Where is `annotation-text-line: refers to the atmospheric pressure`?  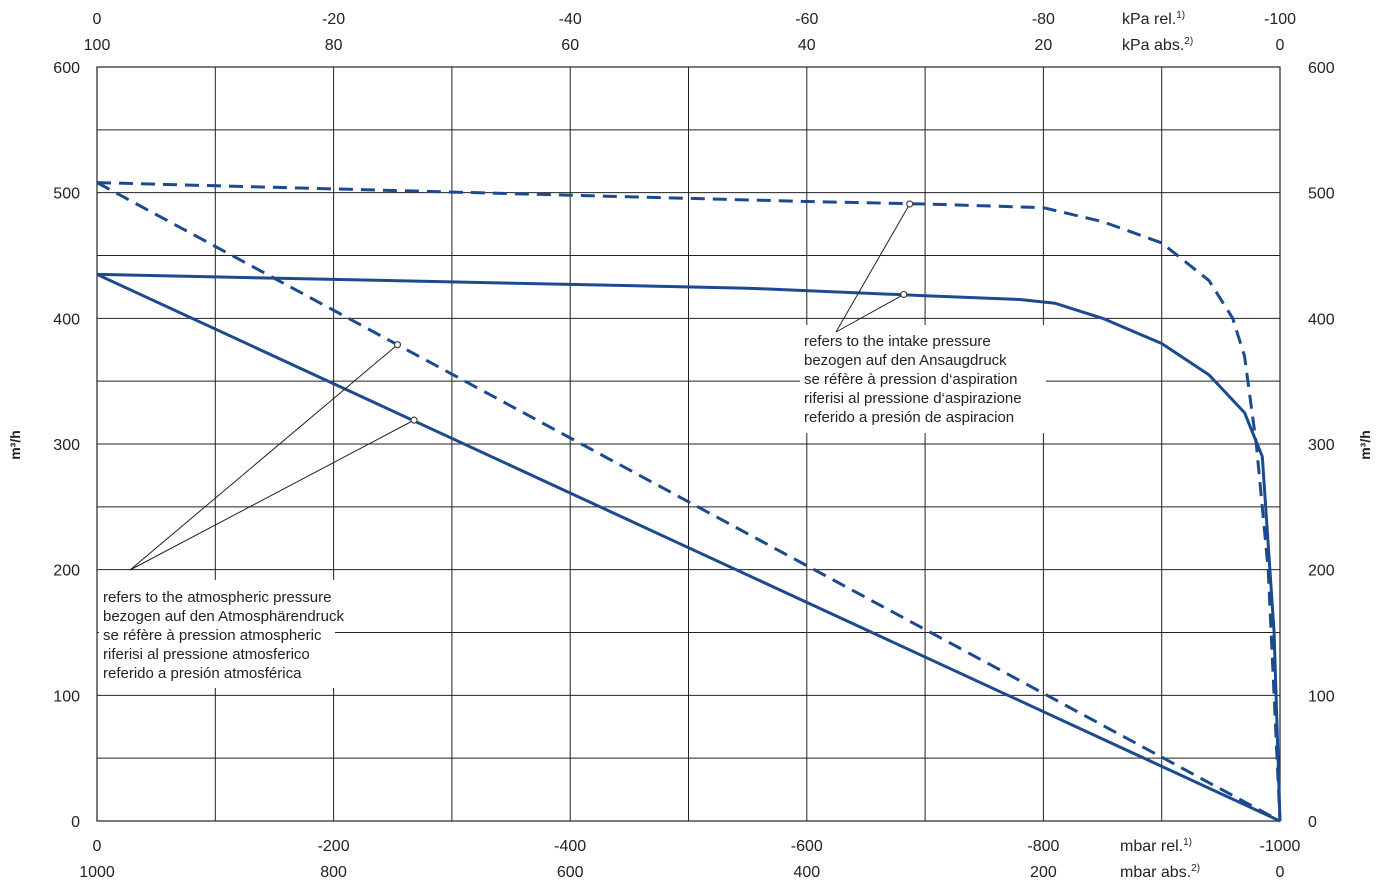
annotation-text-line: refers to the atmospheric pressure is located at coordinates (217, 597).